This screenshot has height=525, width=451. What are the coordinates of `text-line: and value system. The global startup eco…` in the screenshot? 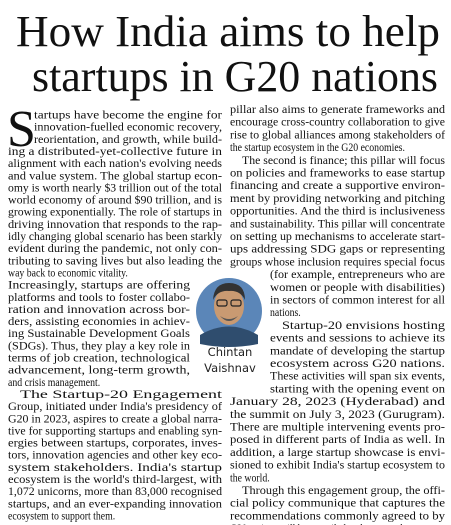 It's located at (115, 176).